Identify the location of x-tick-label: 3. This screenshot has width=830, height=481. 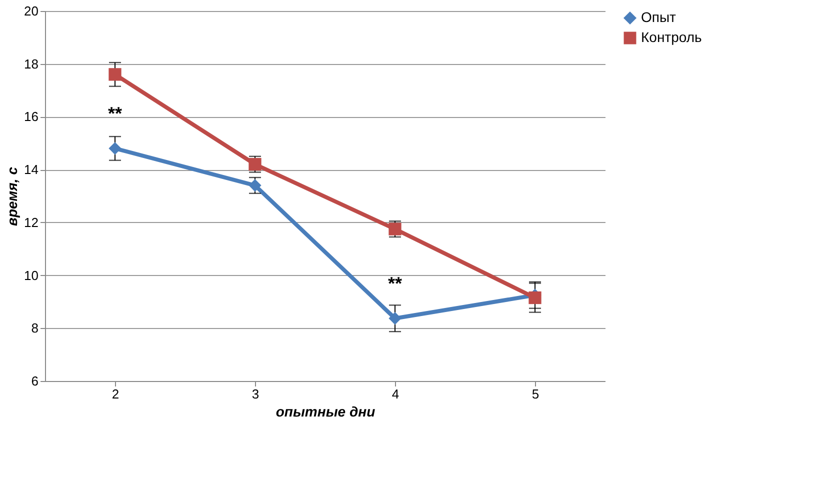
(256, 394).